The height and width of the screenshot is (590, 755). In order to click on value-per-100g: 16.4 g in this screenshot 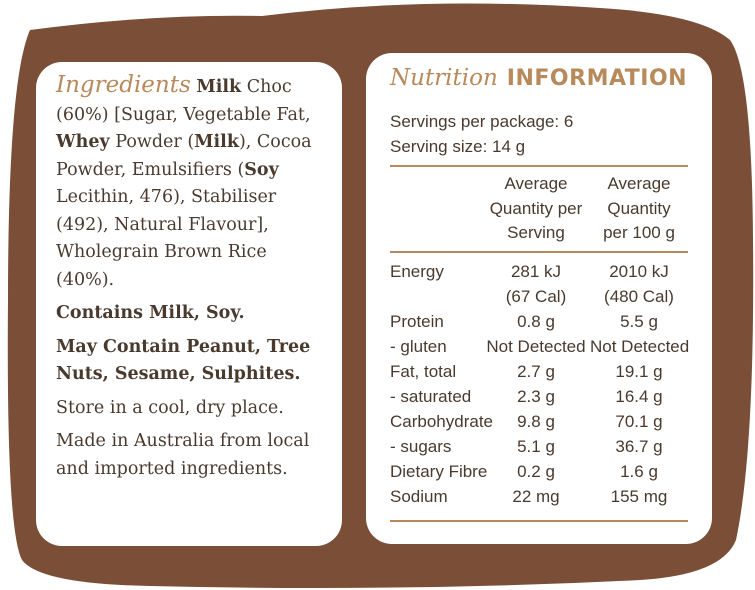, I will do `click(639, 396)`.